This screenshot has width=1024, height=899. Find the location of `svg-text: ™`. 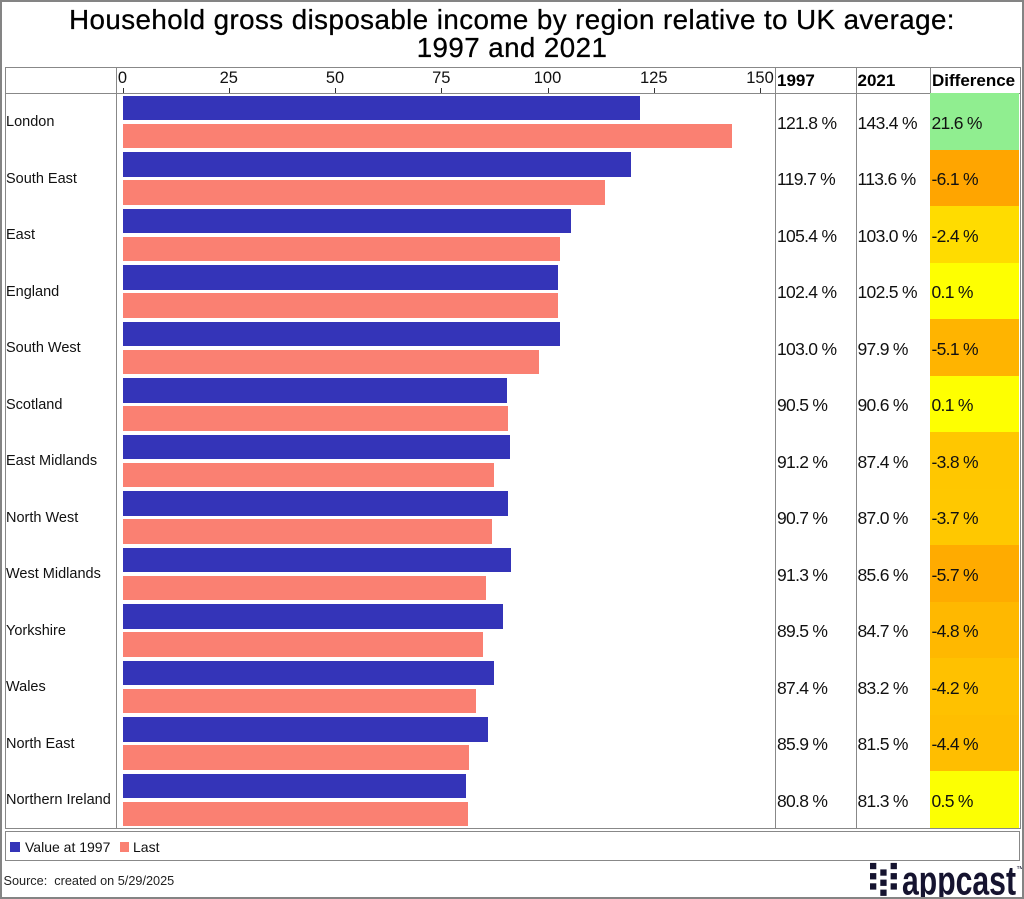

svg-text: ™ is located at coordinates (1020, 869).